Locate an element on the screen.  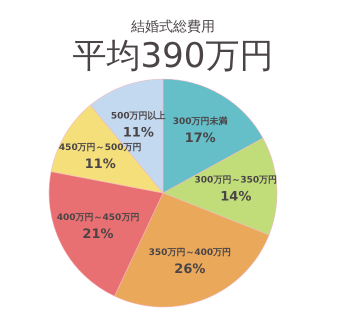
slice-label: 300万円～350万円 is located at coordinates (236, 180).